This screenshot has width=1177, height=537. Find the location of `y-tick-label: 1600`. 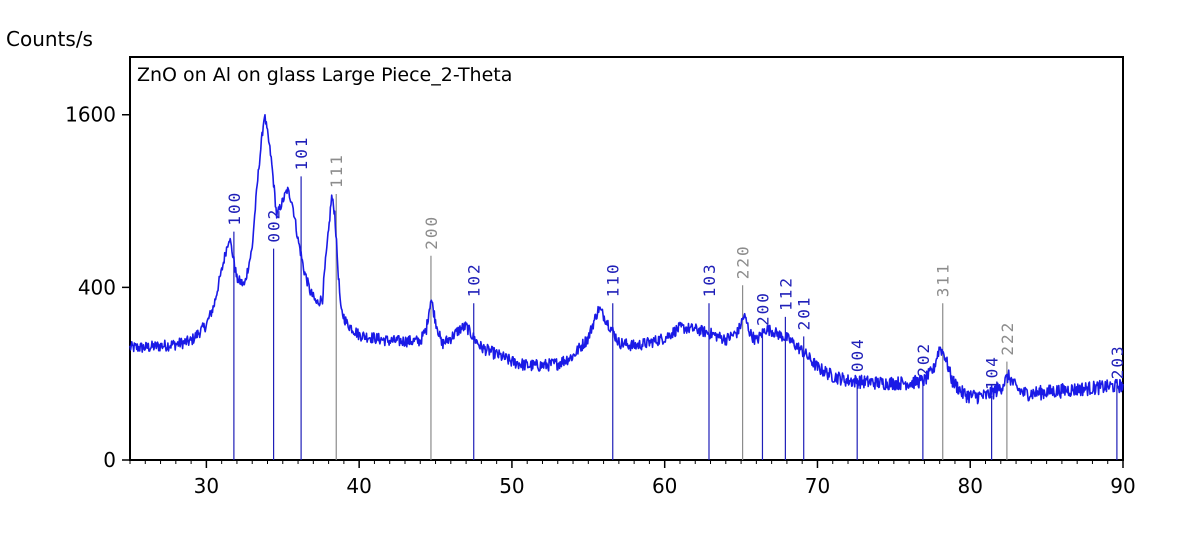

y-tick-label: 1600 is located at coordinates (90, 115).